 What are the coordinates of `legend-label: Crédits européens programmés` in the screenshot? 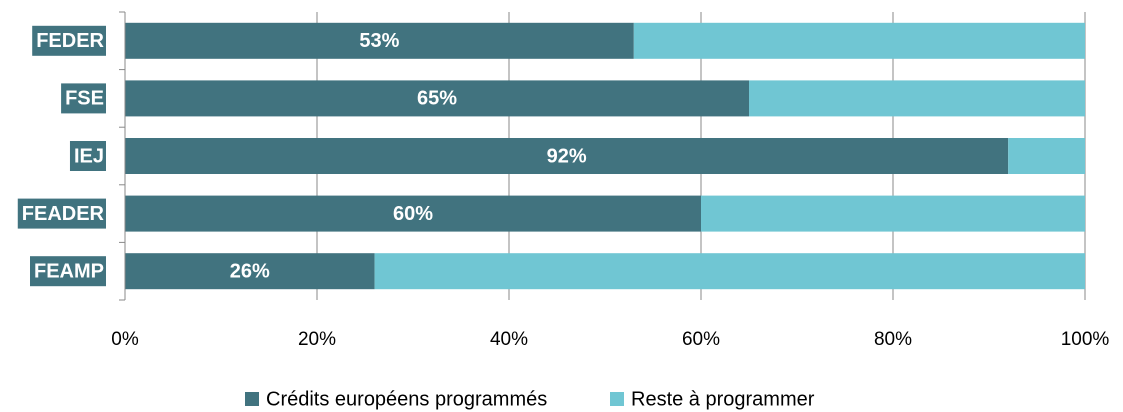 It's located at (406, 399).